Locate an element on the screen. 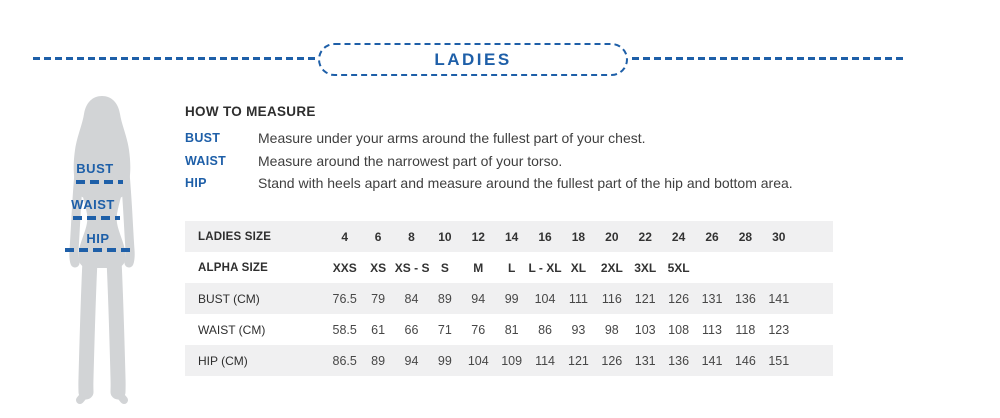 The height and width of the screenshot is (418, 1000). table-cell: 8 is located at coordinates (411, 236).